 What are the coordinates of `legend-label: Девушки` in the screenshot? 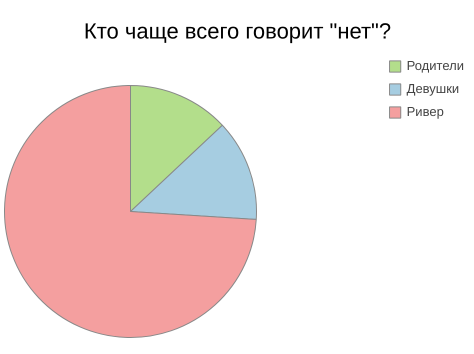 It's located at (433, 88).